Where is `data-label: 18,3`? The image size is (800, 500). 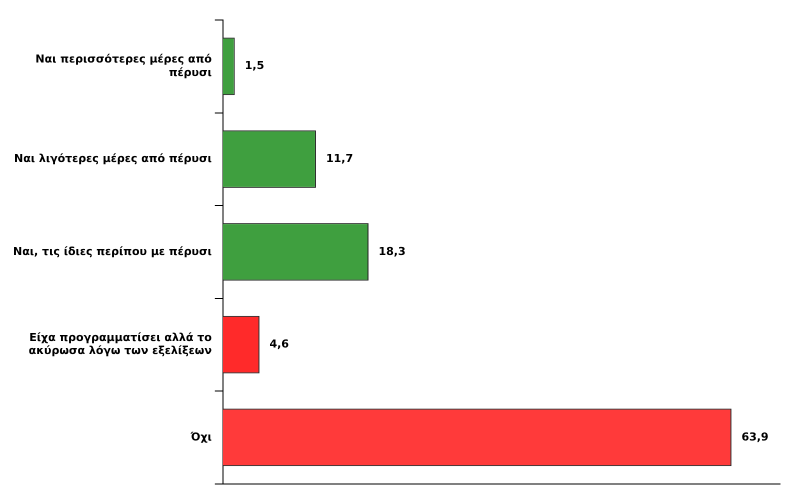 data-label: 18,3 is located at coordinates (392, 251).